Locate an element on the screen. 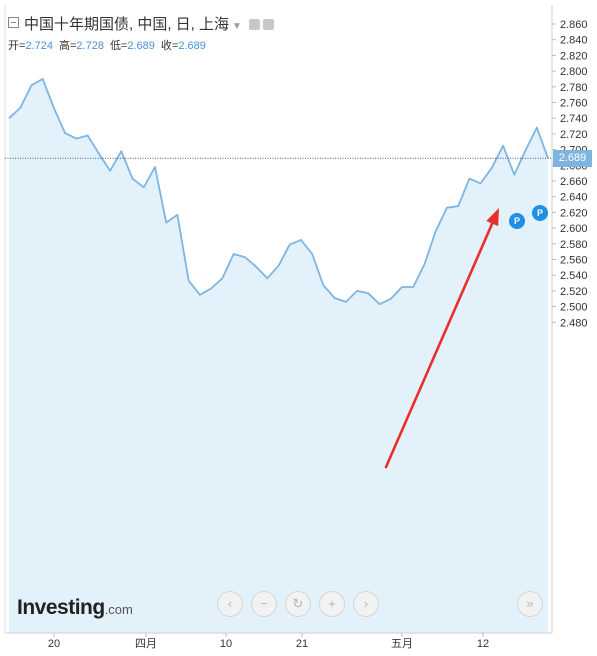  y-tick-label: 2.660 is located at coordinates (574, 182).